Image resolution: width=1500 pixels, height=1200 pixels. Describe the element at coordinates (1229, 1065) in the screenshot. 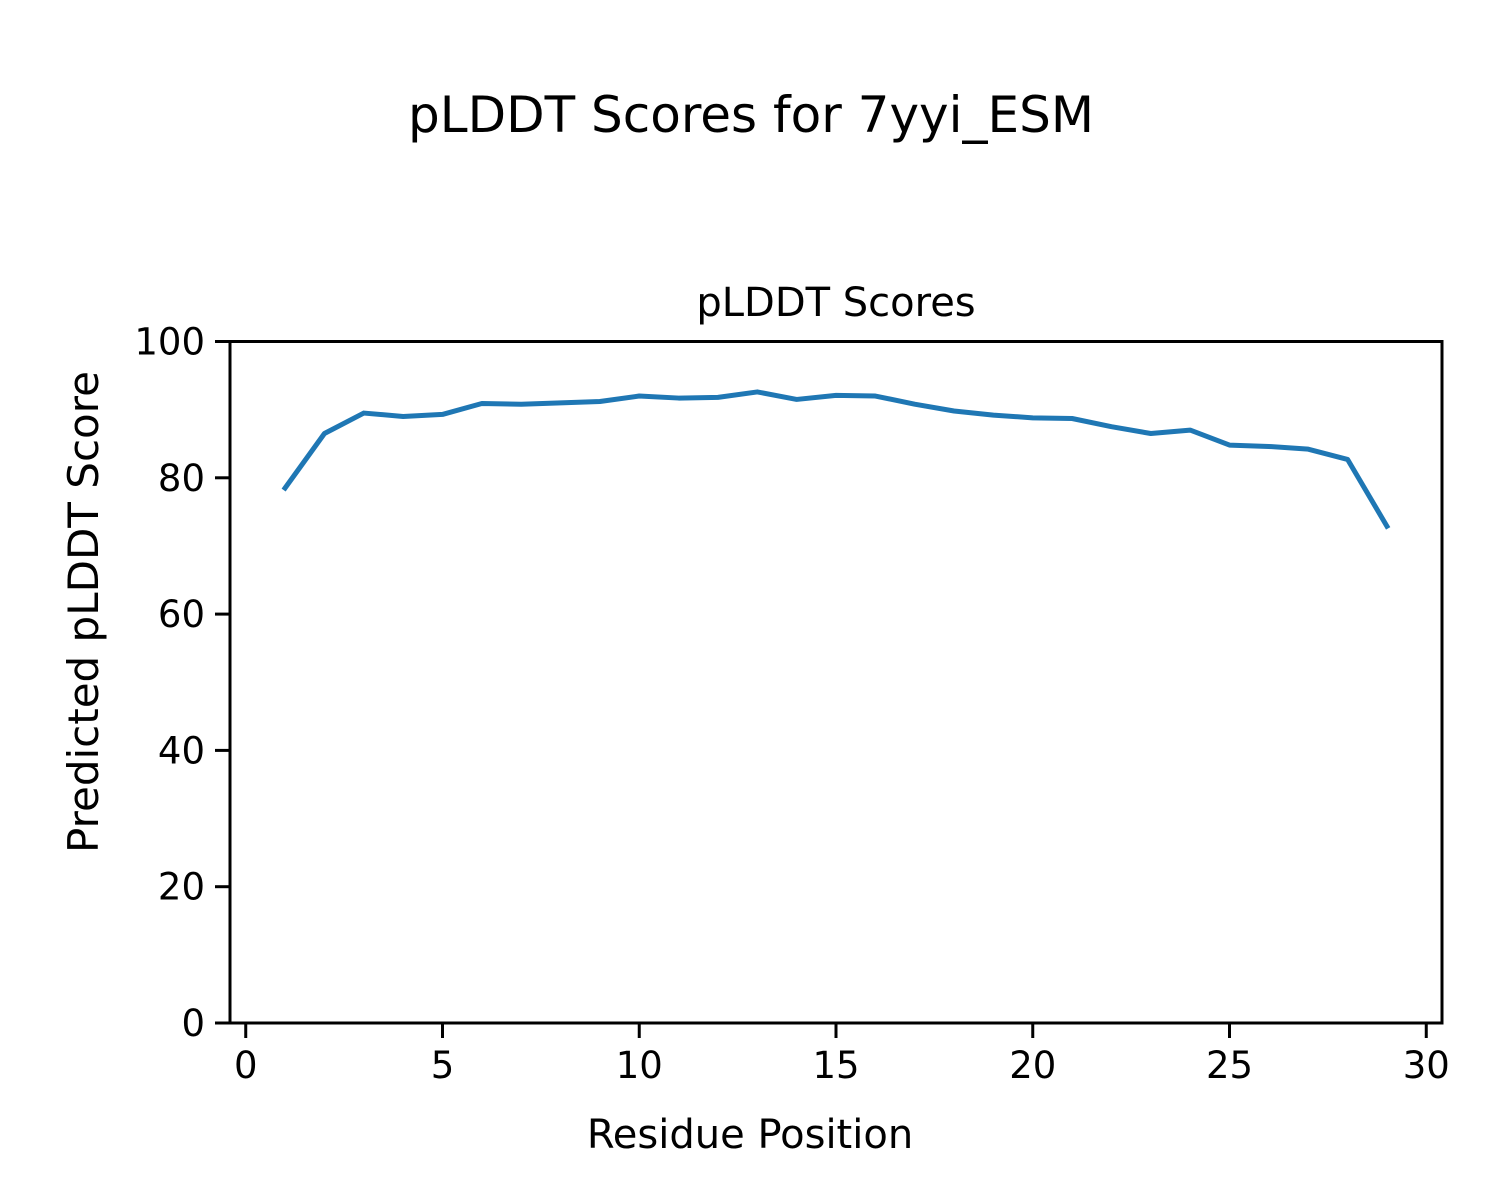

I see `x-tick-label: 25` at that location.